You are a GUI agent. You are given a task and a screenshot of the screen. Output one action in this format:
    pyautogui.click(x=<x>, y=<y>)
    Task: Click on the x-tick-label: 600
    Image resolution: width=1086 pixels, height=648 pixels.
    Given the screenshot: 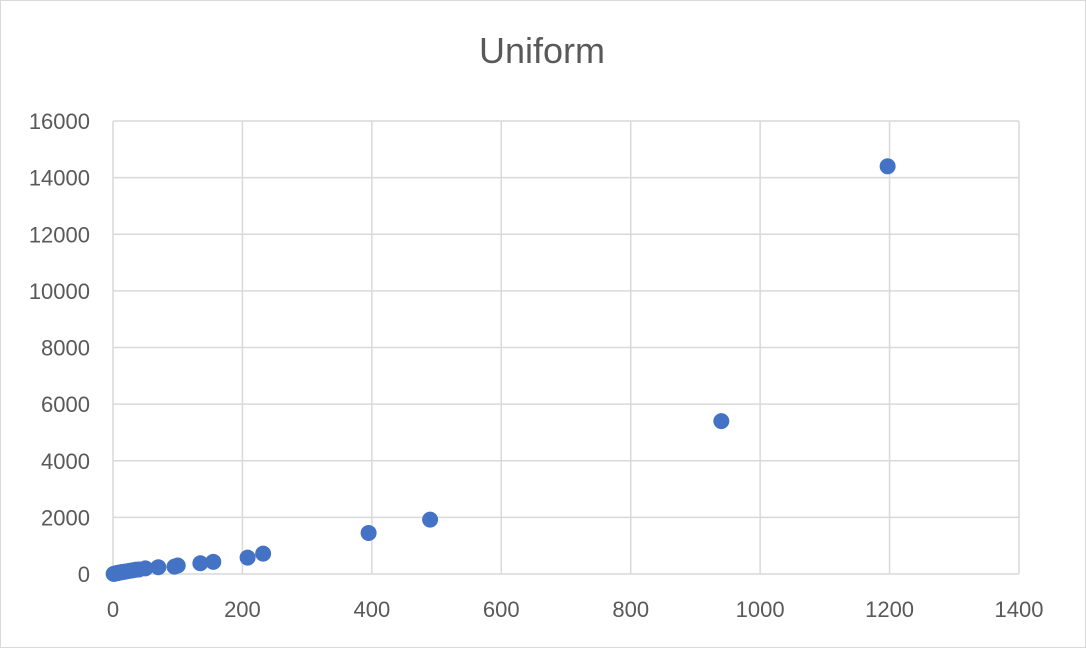 What is the action you would take?
    pyautogui.click(x=501, y=609)
    